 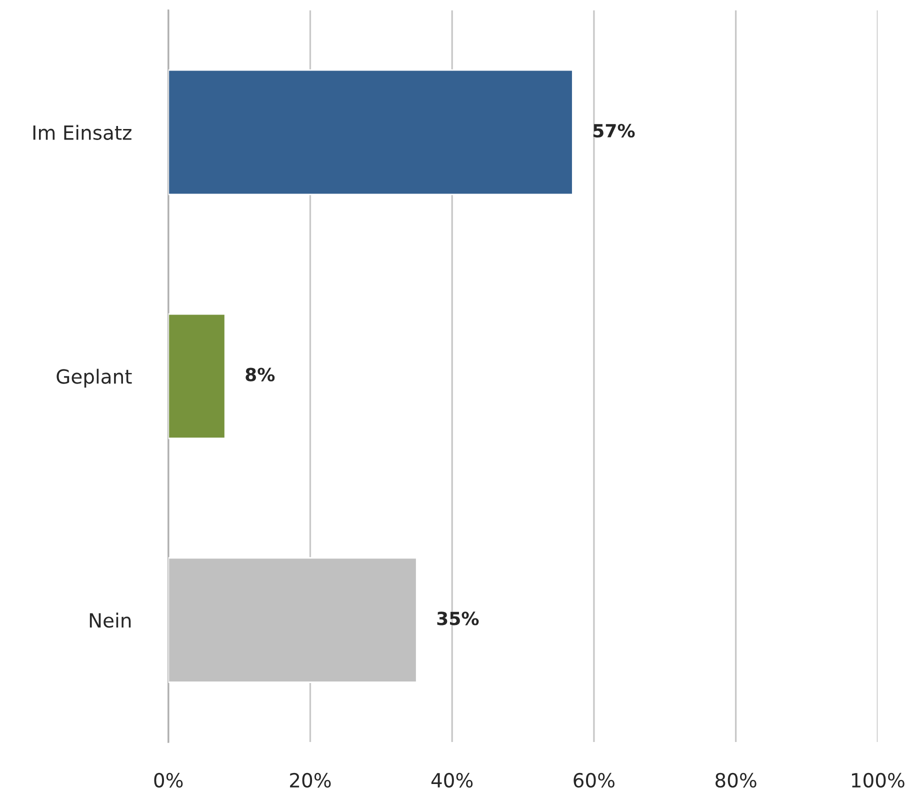 What do you see at coordinates (458, 619) in the screenshot?
I see `data-label: 35%` at bounding box center [458, 619].